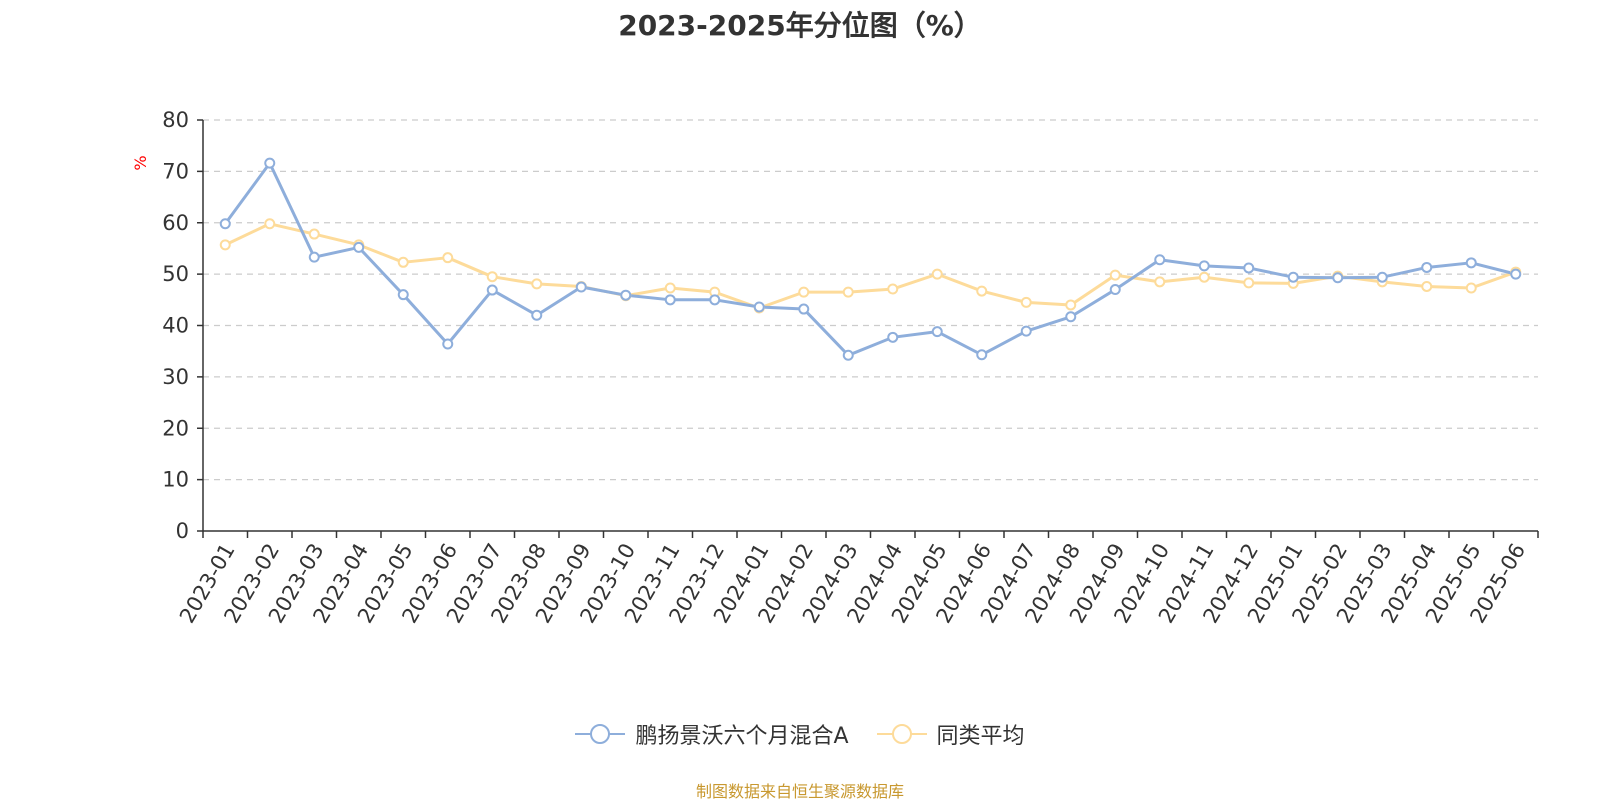  I want to click on legend: 鹏扬景沃六个月混合A 同类平均, so click(800, 734).